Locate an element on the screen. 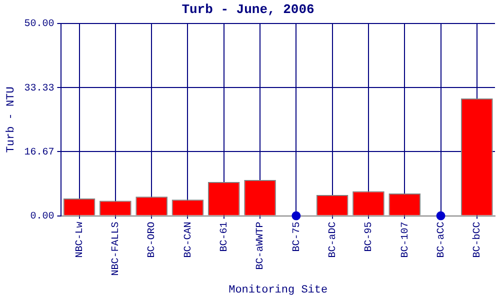 The height and width of the screenshot is (300, 500). x-tick-label: BC-aDC is located at coordinates (333, 240).